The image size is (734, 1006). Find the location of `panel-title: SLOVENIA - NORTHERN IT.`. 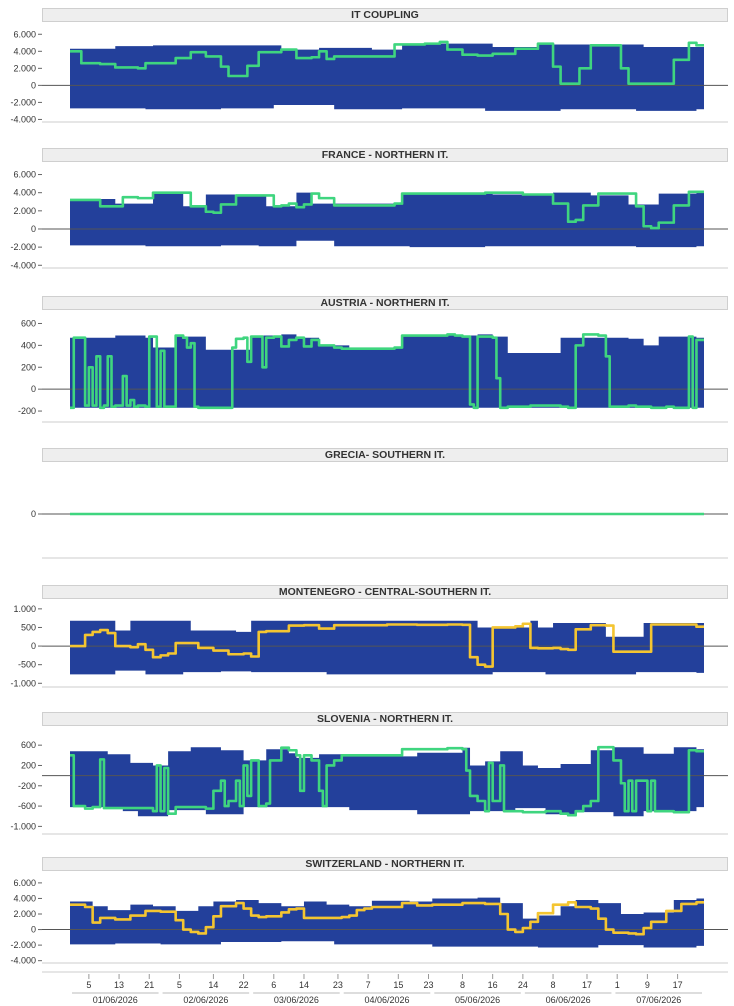

panel-title: SLOVENIA - NORTHERN IT. is located at coordinates (385, 719).